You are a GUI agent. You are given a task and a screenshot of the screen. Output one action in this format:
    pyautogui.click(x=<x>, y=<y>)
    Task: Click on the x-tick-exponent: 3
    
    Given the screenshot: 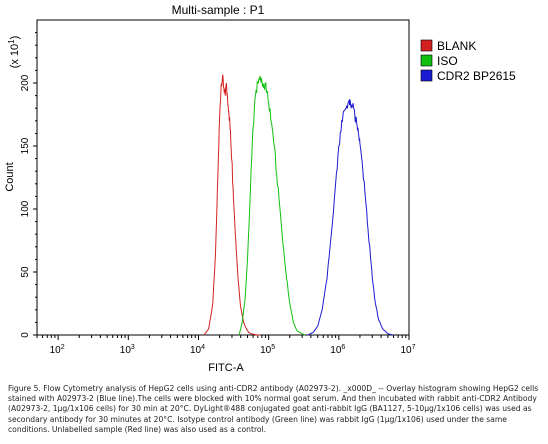 What is the action you would take?
    pyautogui.click(x=133, y=347)
    